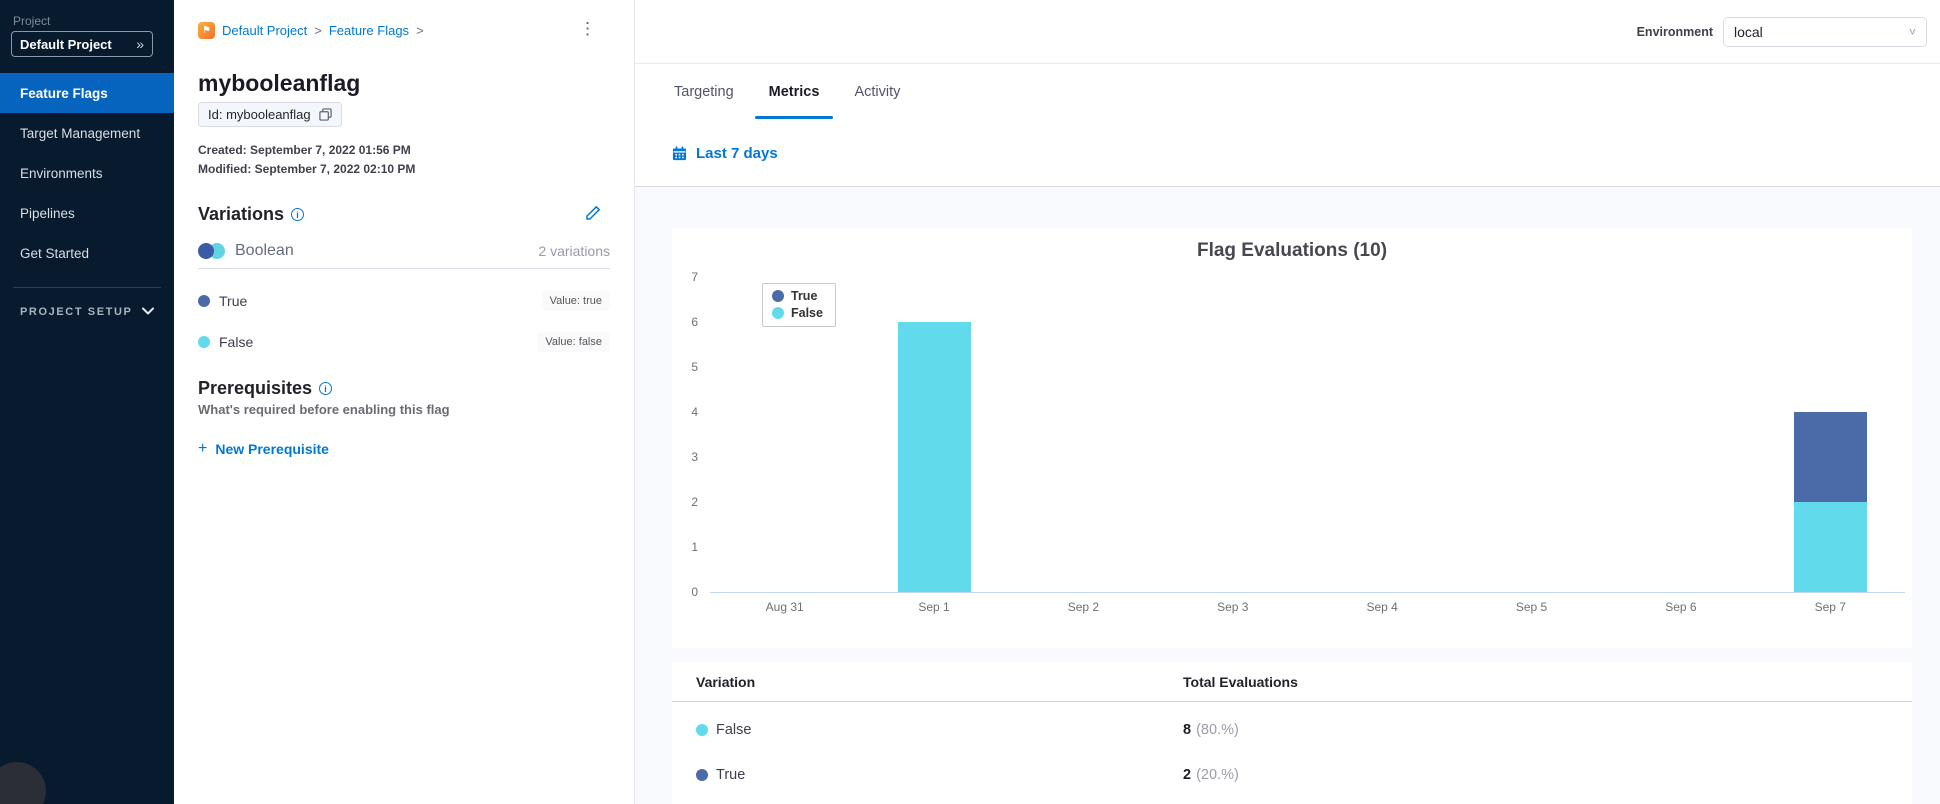 This screenshot has height=804, width=1940. Describe the element at coordinates (799, 305) in the screenshot. I see `chart-legend: True False` at that location.